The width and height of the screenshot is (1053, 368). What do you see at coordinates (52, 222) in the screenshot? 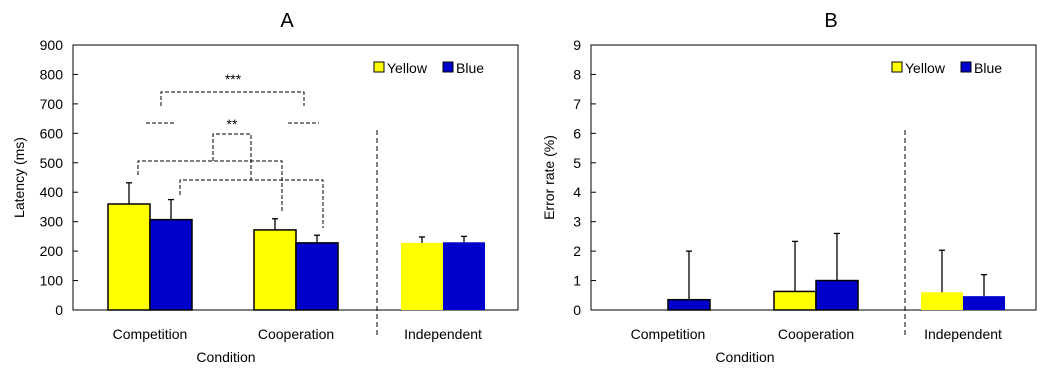
I see `y-tick-label: 300` at bounding box center [52, 222].